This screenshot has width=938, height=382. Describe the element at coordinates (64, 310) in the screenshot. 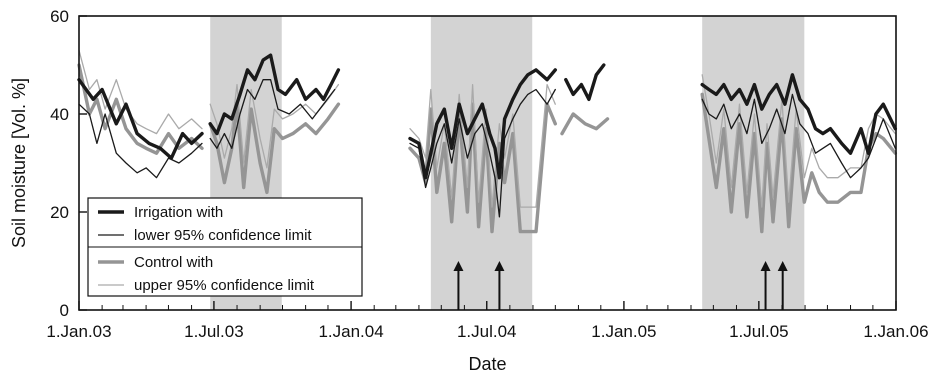

I see `y-tick-label-0: 0` at that location.